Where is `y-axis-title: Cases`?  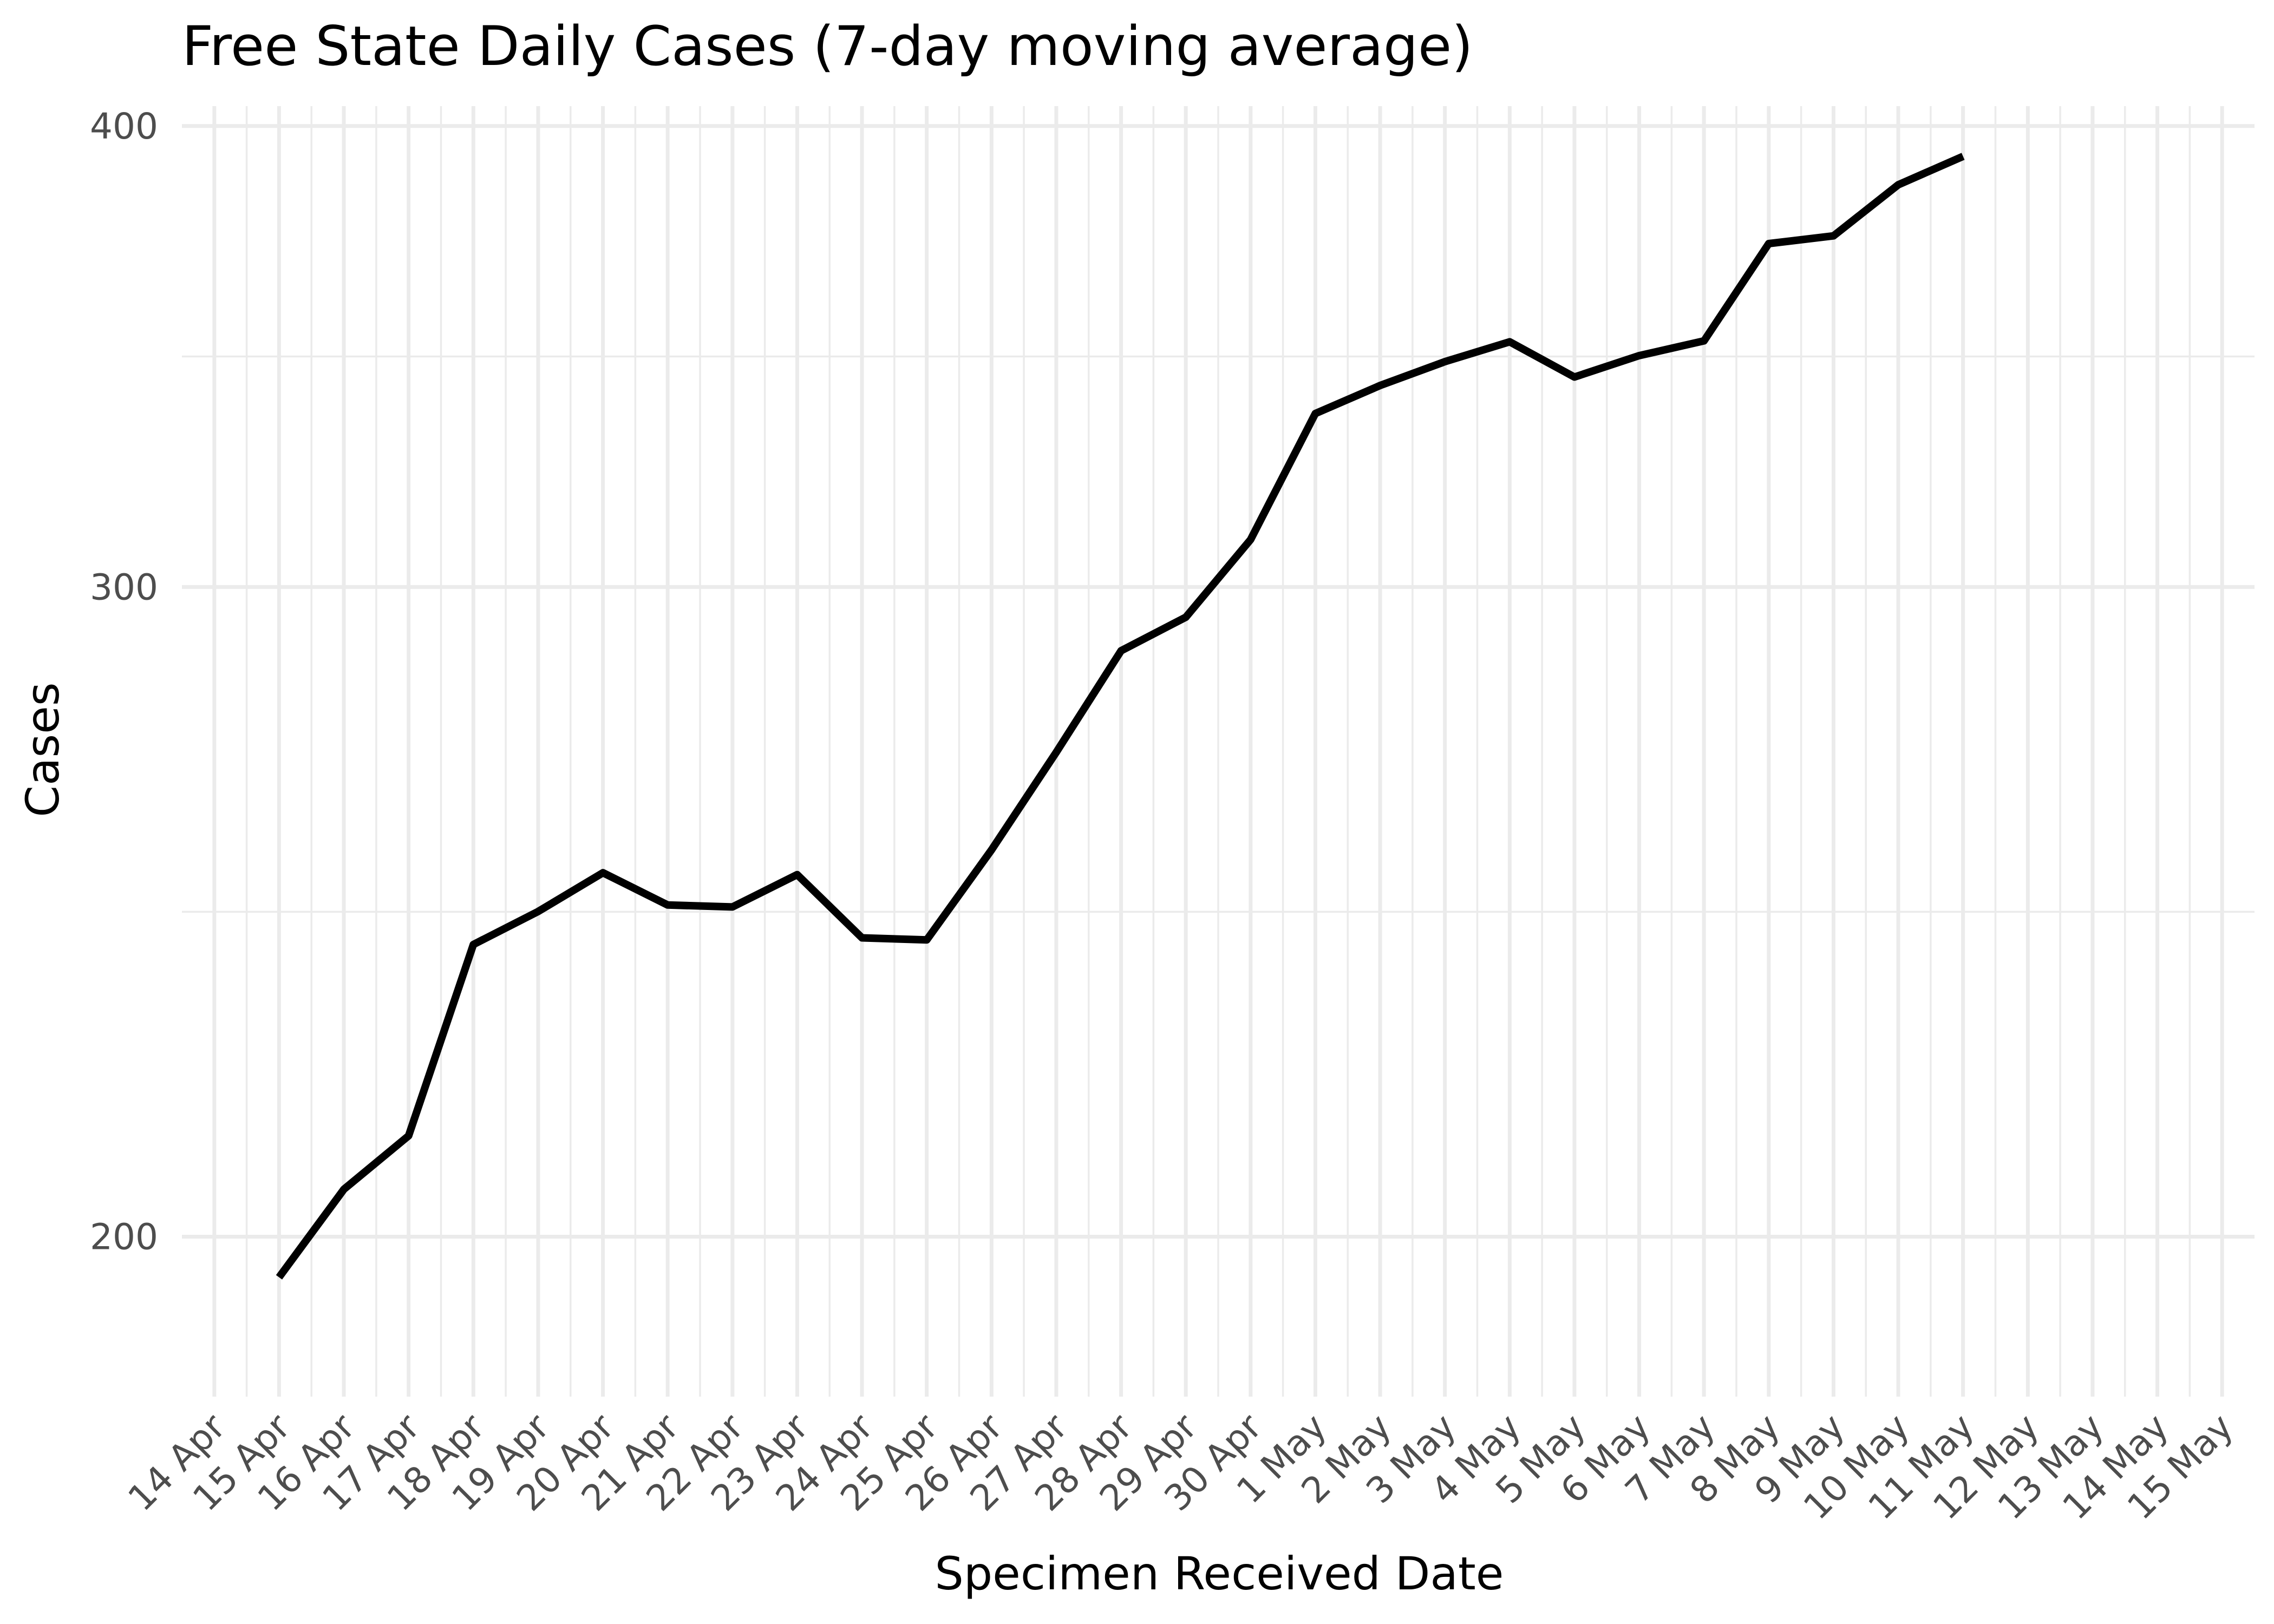
y-axis-title: Cases is located at coordinates (43, 750).